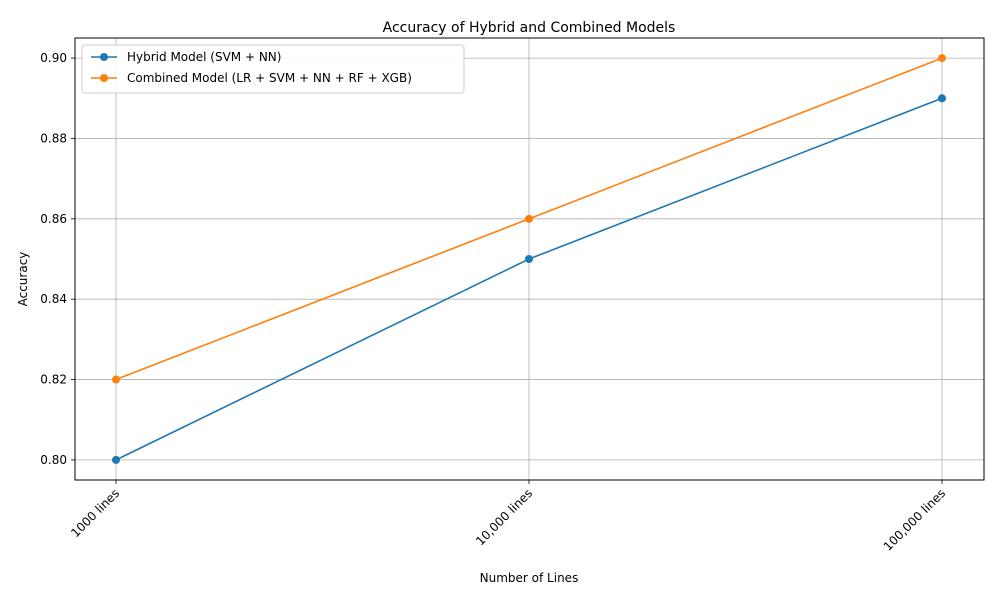 The width and height of the screenshot is (1000, 600). I want to click on y-axis-title: Accuracy, so click(23, 279).